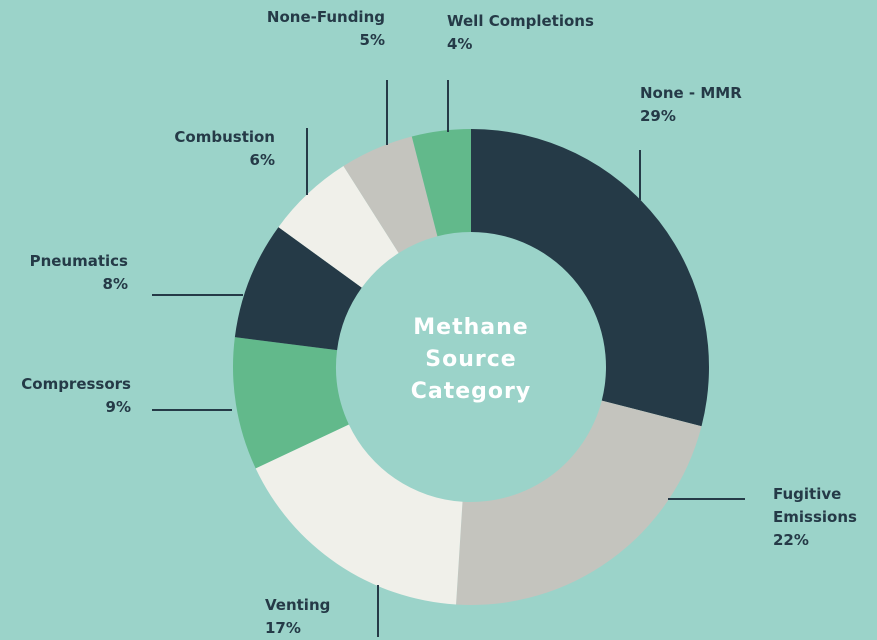  What do you see at coordinates (298, 605) in the screenshot?
I see `category-label: Venting` at bounding box center [298, 605].